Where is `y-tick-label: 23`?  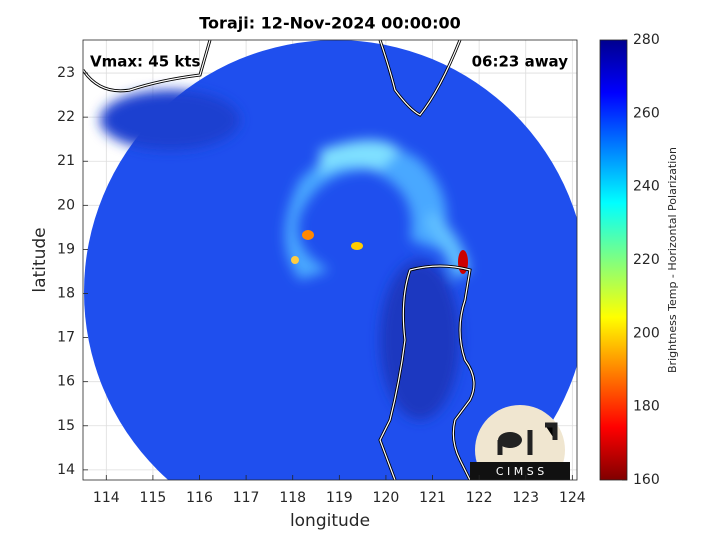 y-tick-label: 23 is located at coordinates (66, 73).